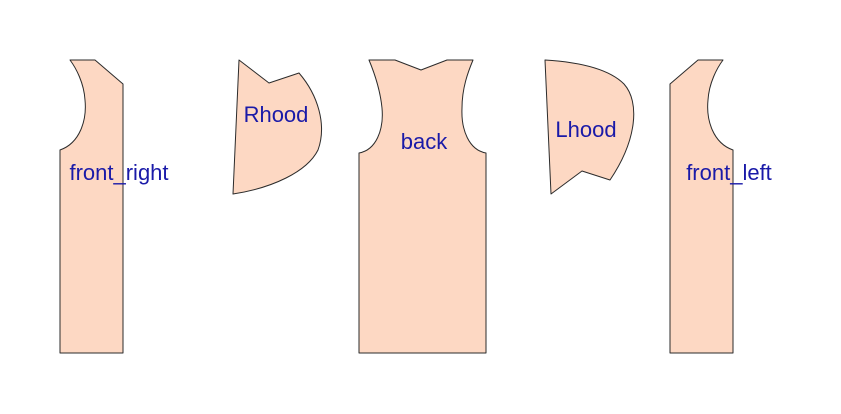  Describe the element at coordinates (424, 141) in the screenshot. I see `back-label: back` at that location.